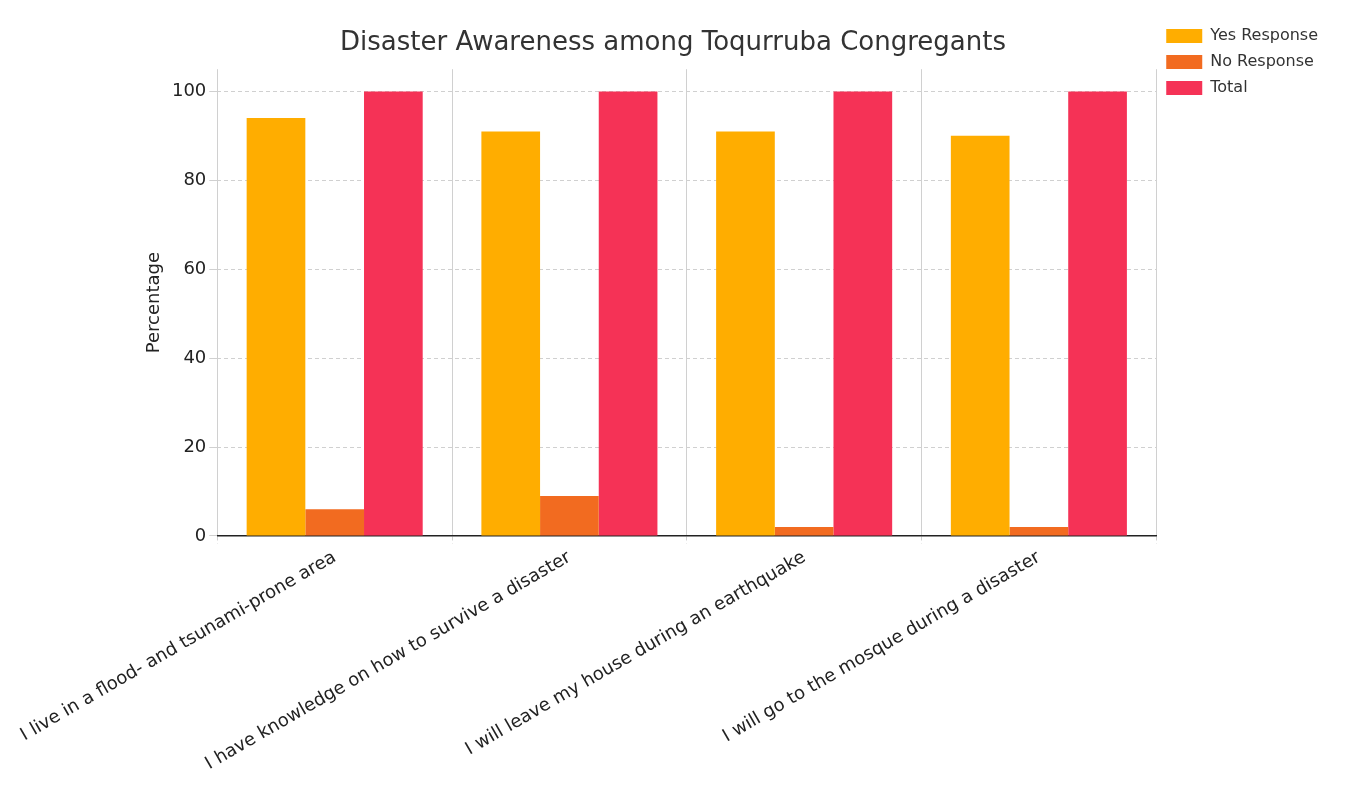 Image resolution: width=1347 pixels, height=796 pixels. I want to click on y-tick-label: 40, so click(195, 356).